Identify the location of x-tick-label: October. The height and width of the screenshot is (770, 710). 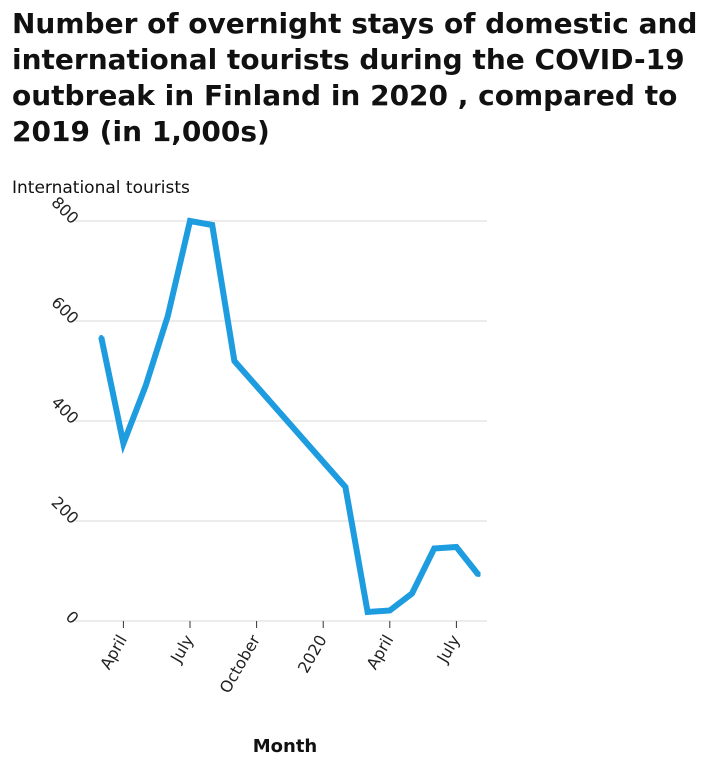
(240, 663).